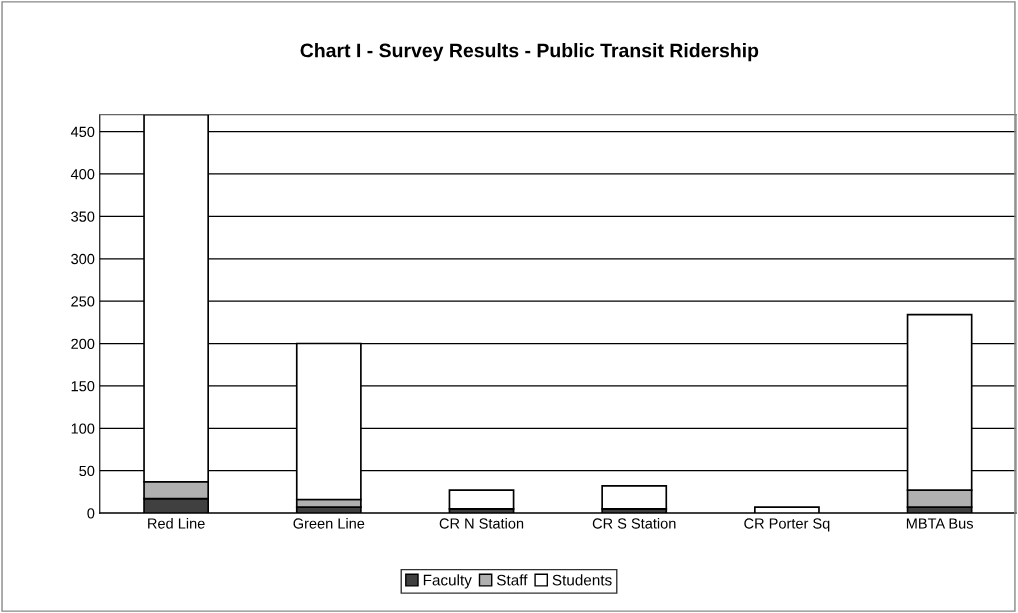 The width and height of the screenshot is (1018, 613). What do you see at coordinates (787, 525) in the screenshot?
I see `x-tick-label: CR Porter Sq` at bounding box center [787, 525].